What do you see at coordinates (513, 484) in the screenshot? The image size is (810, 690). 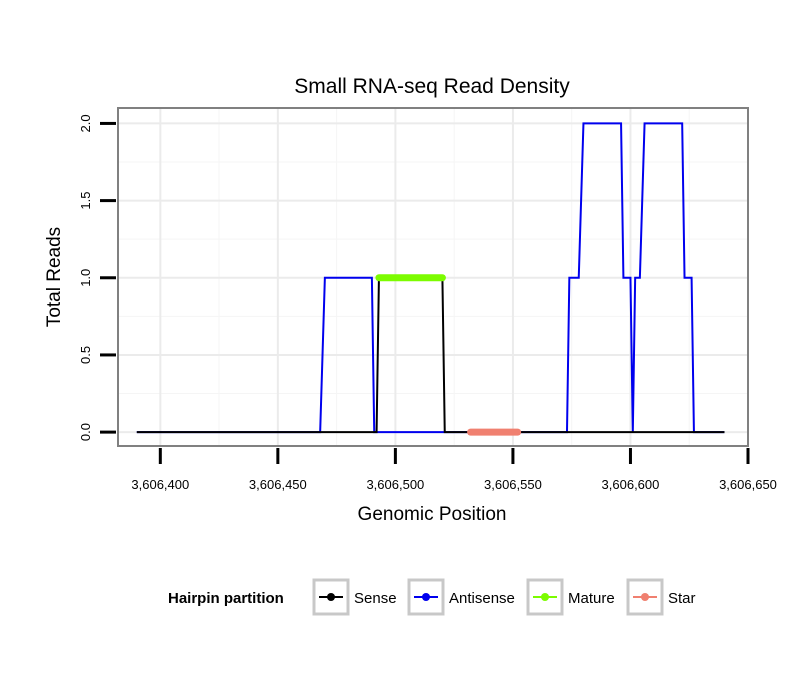 I see `x-tick-label: 3,606,550` at bounding box center [513, 484].